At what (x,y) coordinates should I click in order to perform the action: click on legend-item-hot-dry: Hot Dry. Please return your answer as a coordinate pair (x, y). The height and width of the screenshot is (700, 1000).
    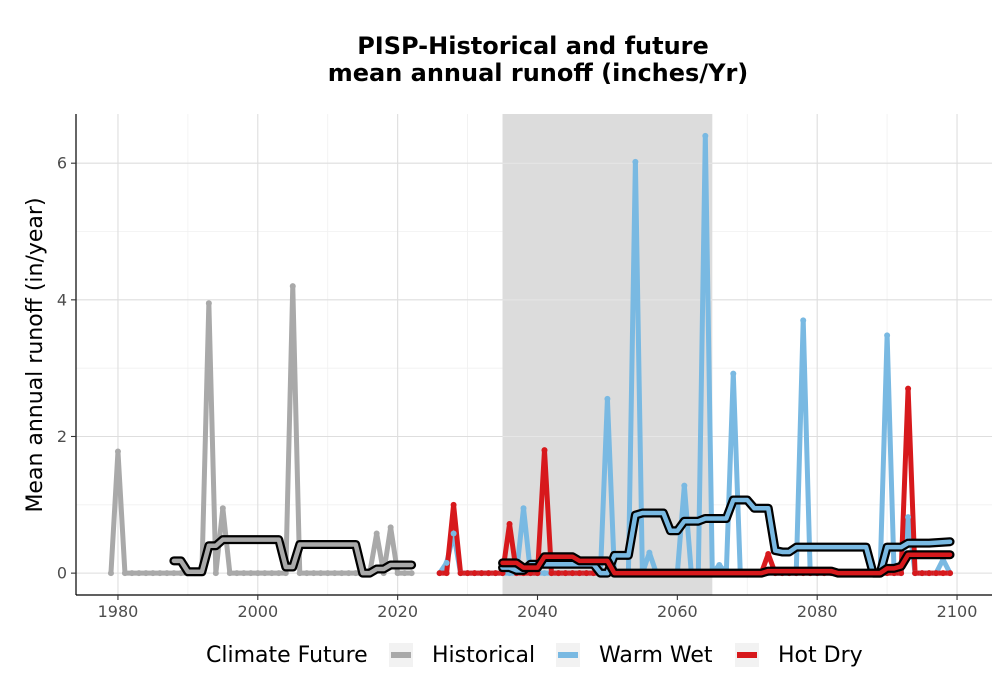
    Looking at the image, I should click on (799, 655).